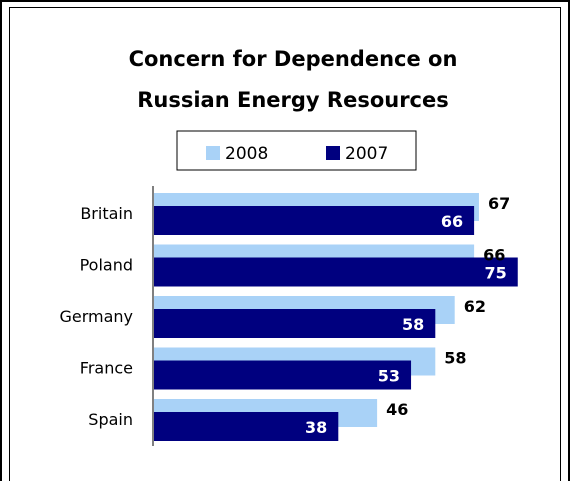 Image resolution: width=570 pixels, height=481 pixels. Describe the element at coordinates (283, 375) in the screenshot. I see `bar-2007-france` at that location.